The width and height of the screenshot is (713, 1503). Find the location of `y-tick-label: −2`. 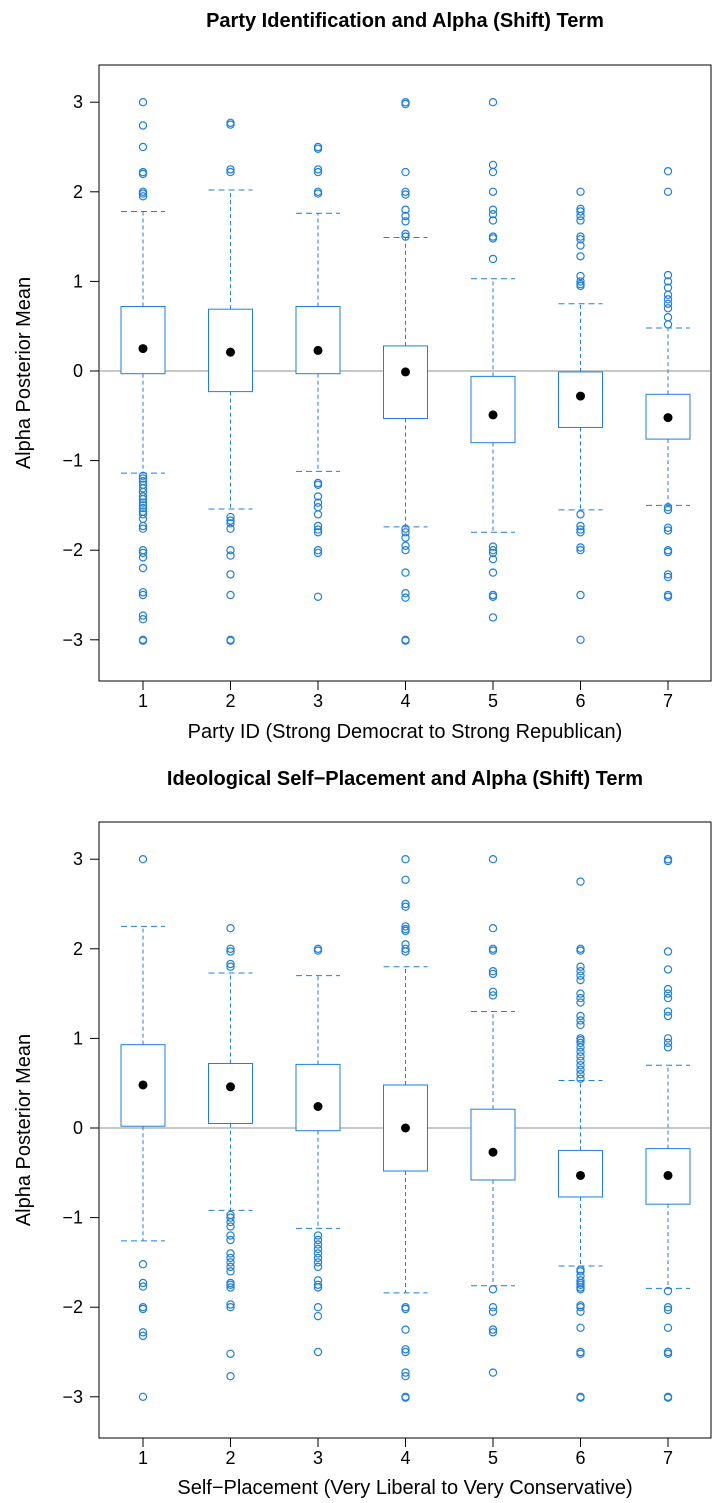

y-tick-label: −2 is located at coordinates (72, 550).